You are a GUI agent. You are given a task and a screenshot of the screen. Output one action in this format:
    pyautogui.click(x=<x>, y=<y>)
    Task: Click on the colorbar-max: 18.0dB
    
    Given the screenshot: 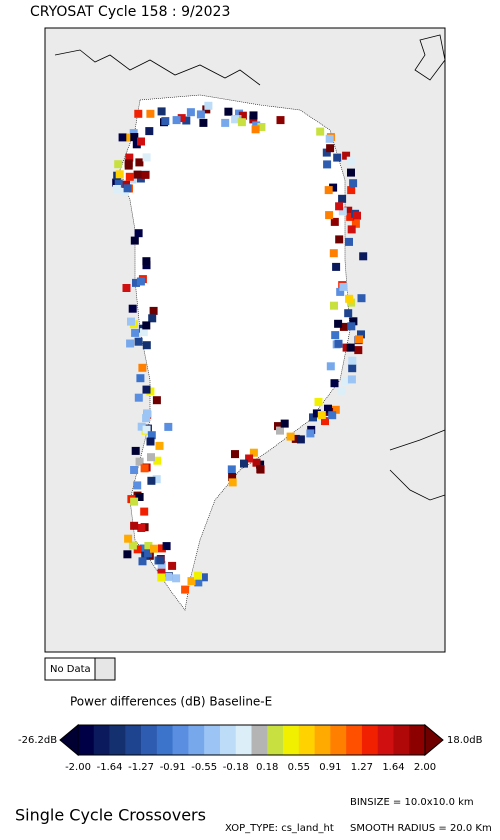 What is the action you would take?
    pyautogui.click(x=465, y=740)
    